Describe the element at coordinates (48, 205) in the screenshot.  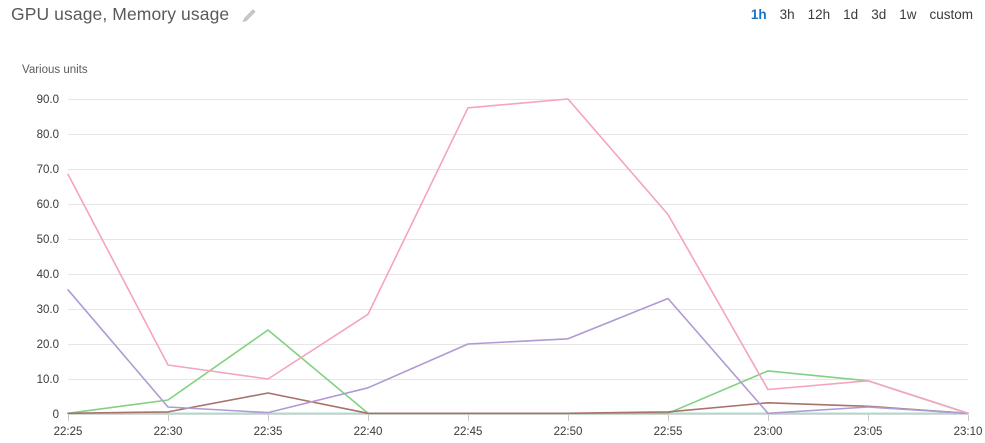
I see `y-axis-tick-label: 60.0` at that location.